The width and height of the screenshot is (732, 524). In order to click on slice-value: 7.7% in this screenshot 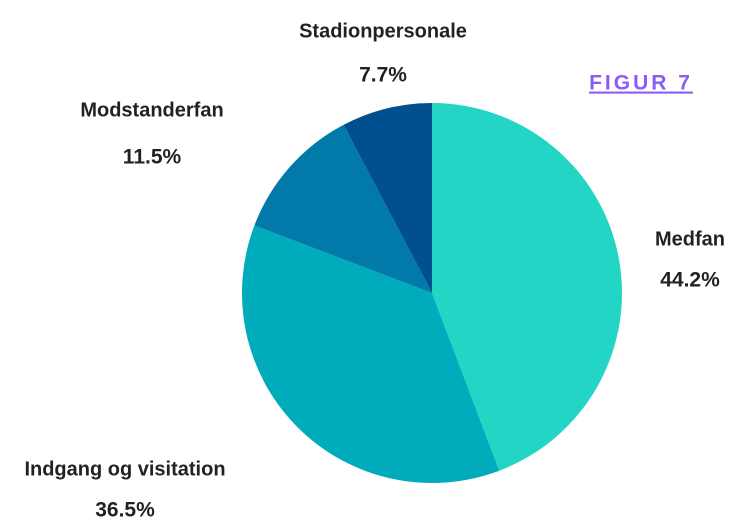, I will do `click(383, 75)`.